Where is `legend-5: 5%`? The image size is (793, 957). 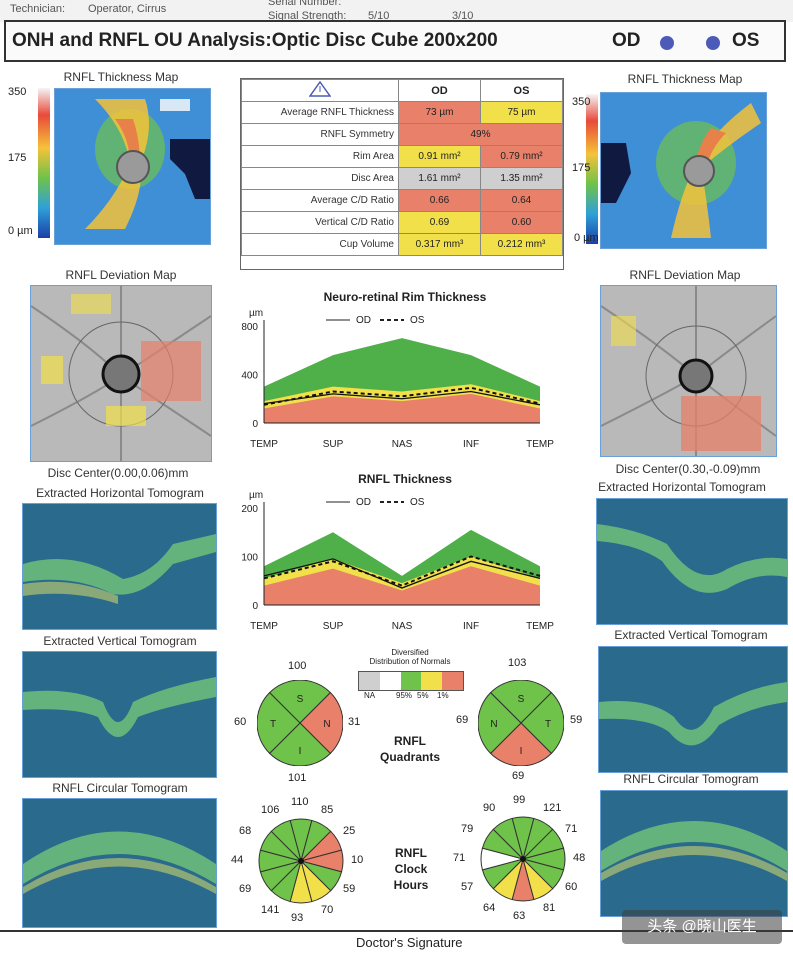
legend-5: 5% is located at coordinates (423, 695).